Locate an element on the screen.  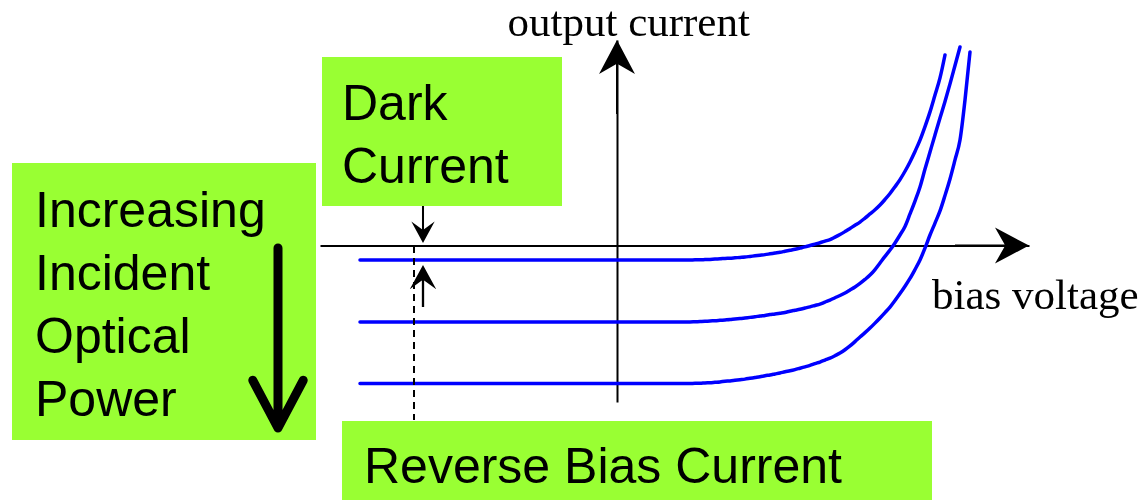
y-axis-title: output current is located at coordinates (628, 22).